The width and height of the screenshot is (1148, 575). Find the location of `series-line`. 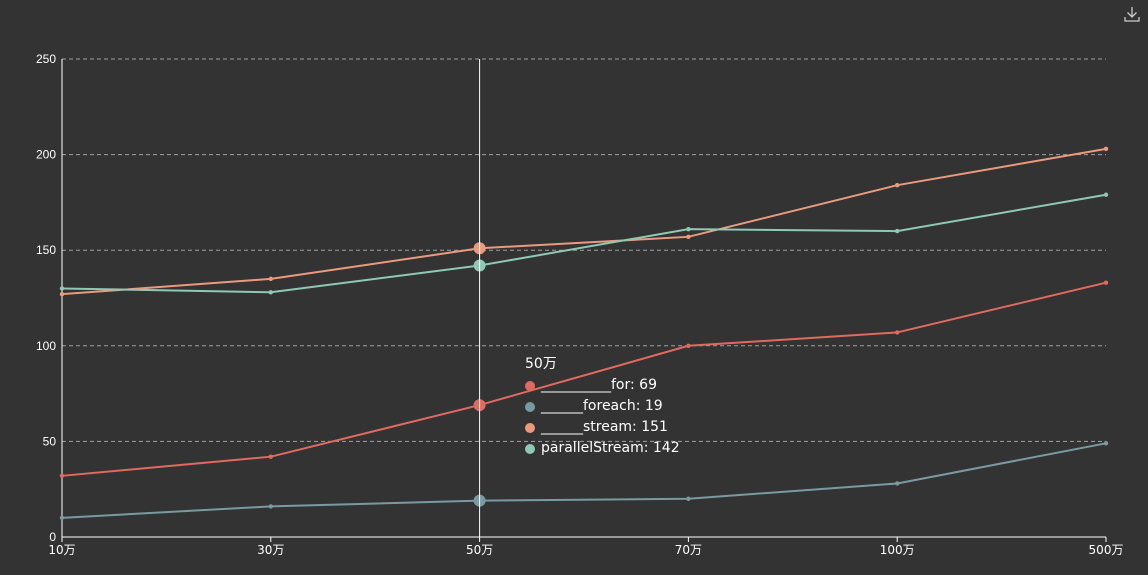

series-line is located at coordinates (584, 480).